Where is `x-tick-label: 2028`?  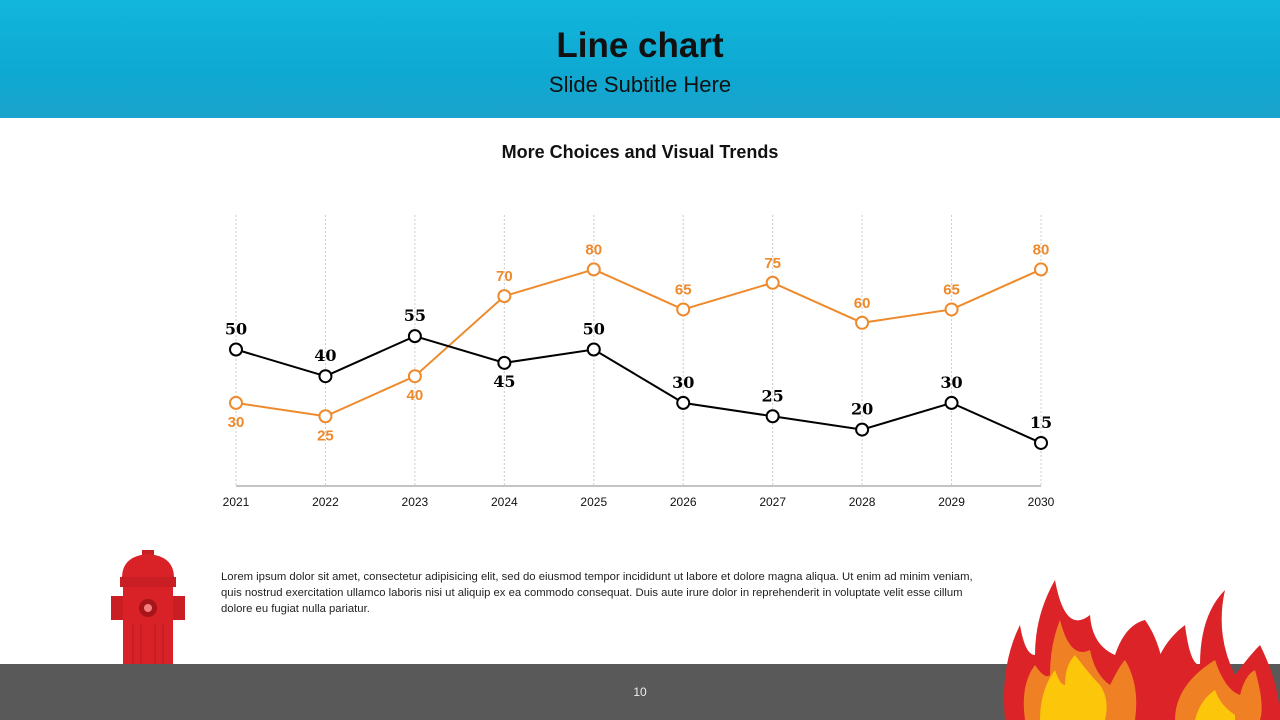
x-tick-label: 2028 is located at coordinates (862, 502).